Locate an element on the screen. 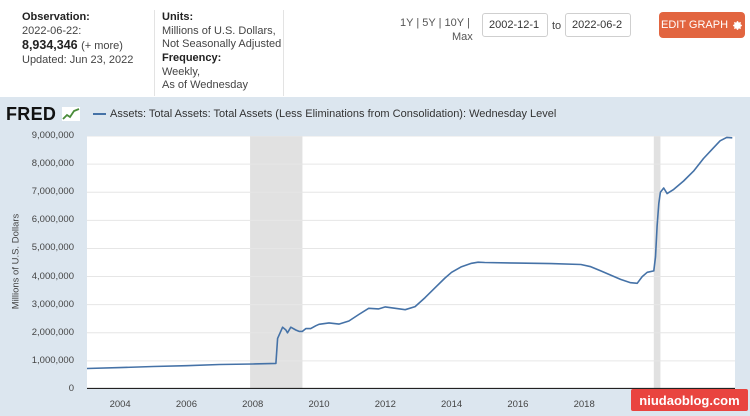 This screenshot has height=416, width=750. recession-band is located at coordinates (657, 262).